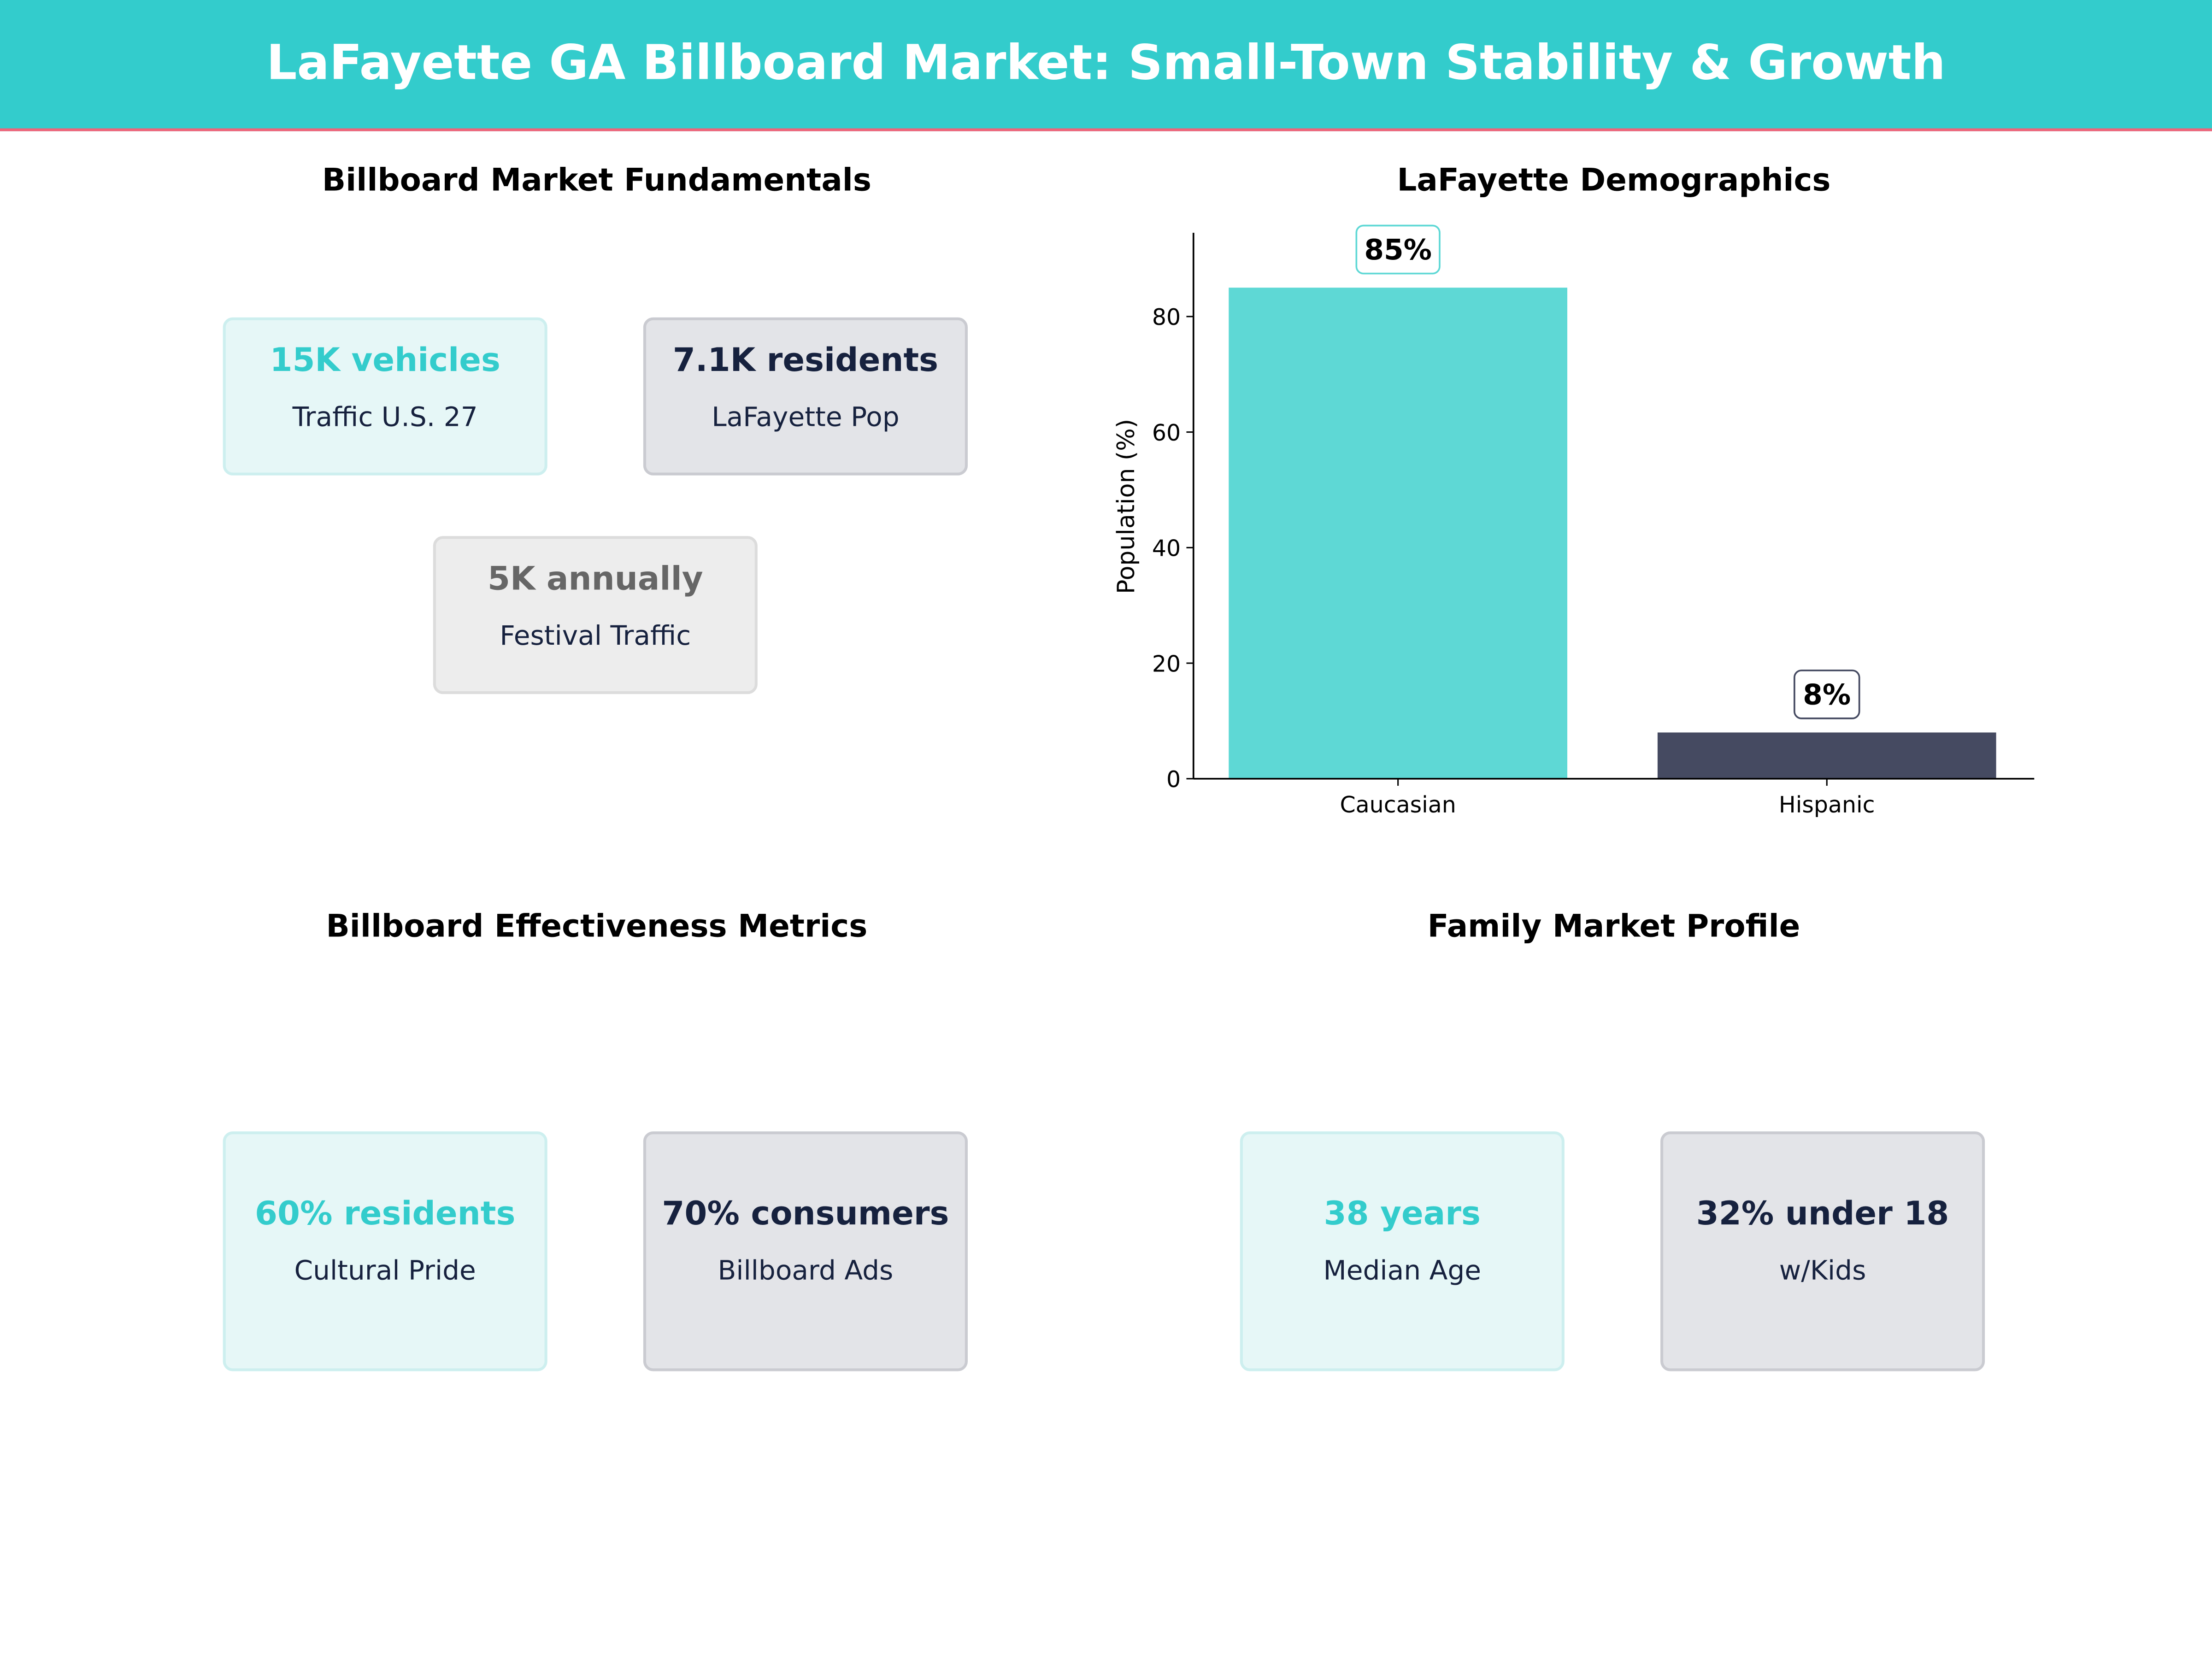 This screenshot has height=1659, width=2212. Describe the element at coordinates (805, 1214) in the screenshot. I see `card-value: 70% consumers` at that location.